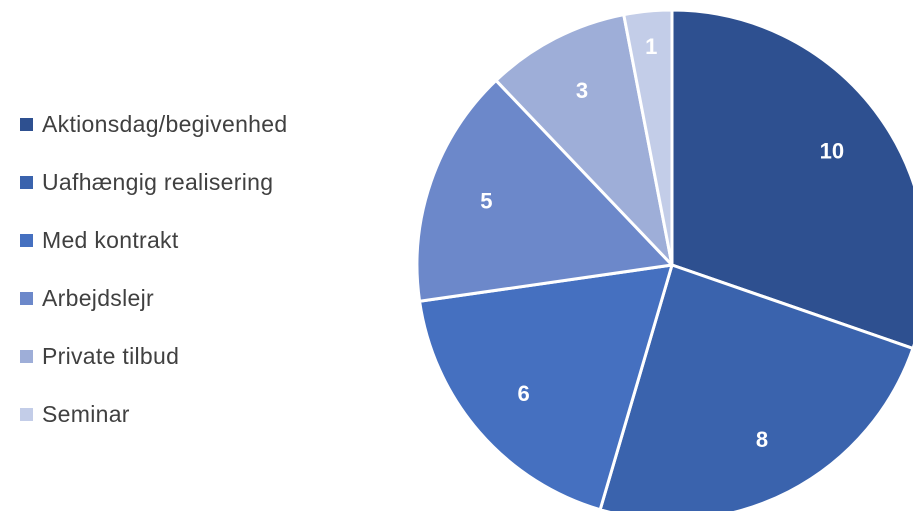 The width and height of the screenshot is (913, 511). I want to click on data-label-private-tilbud: 3, so click(582, 90).